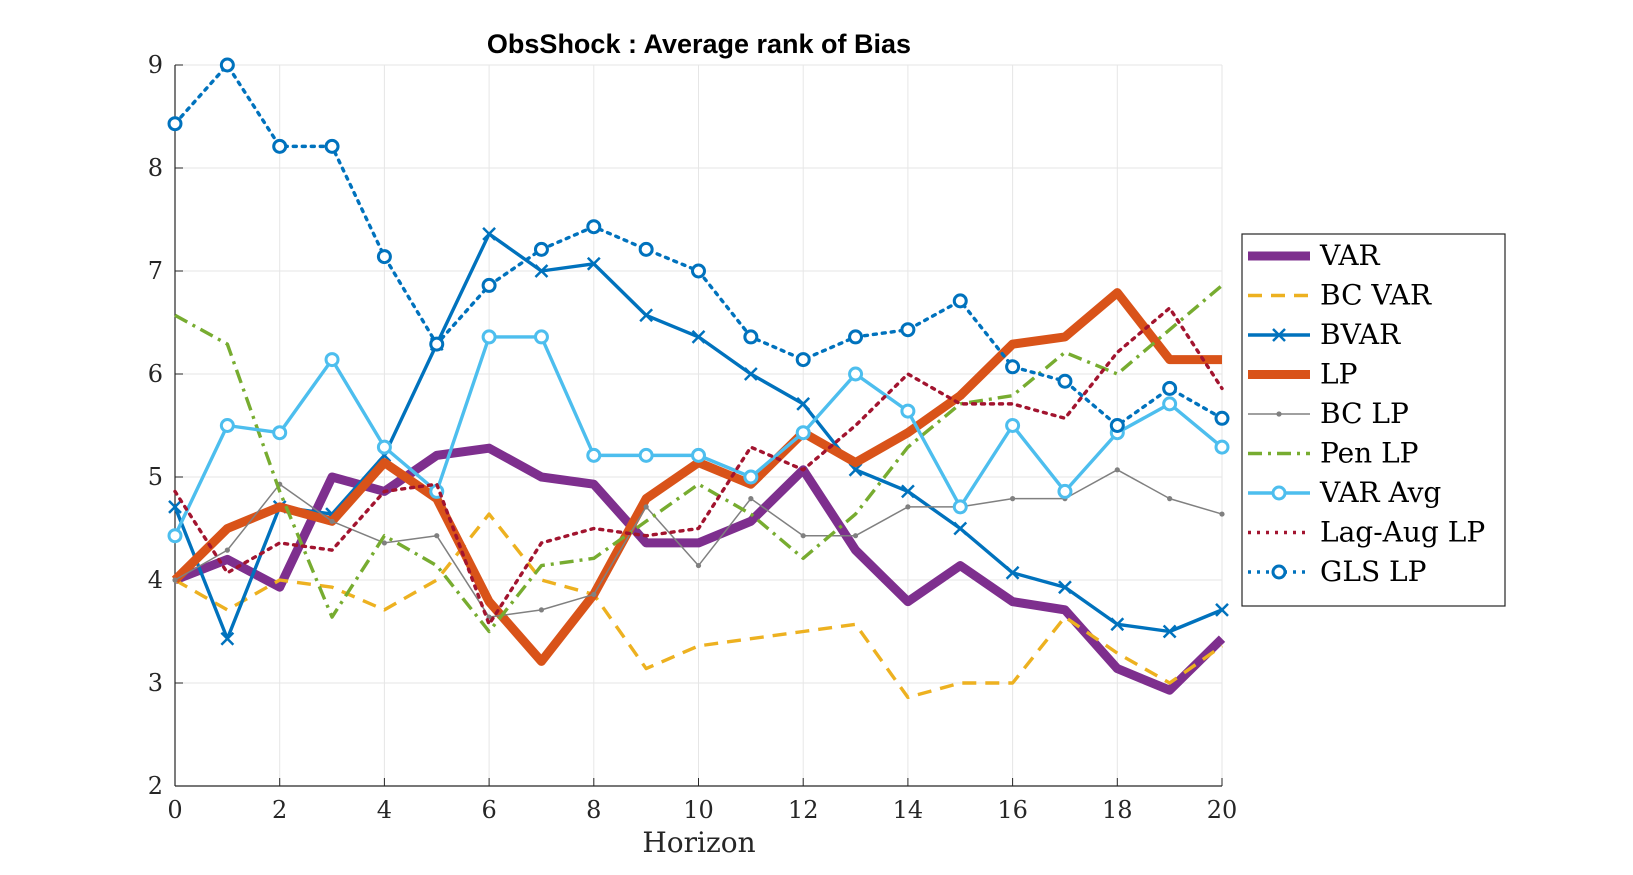  Describe the element at coordinates (698, 842) in the screenshot. I see `x-axis-label: Horizon` at that location.